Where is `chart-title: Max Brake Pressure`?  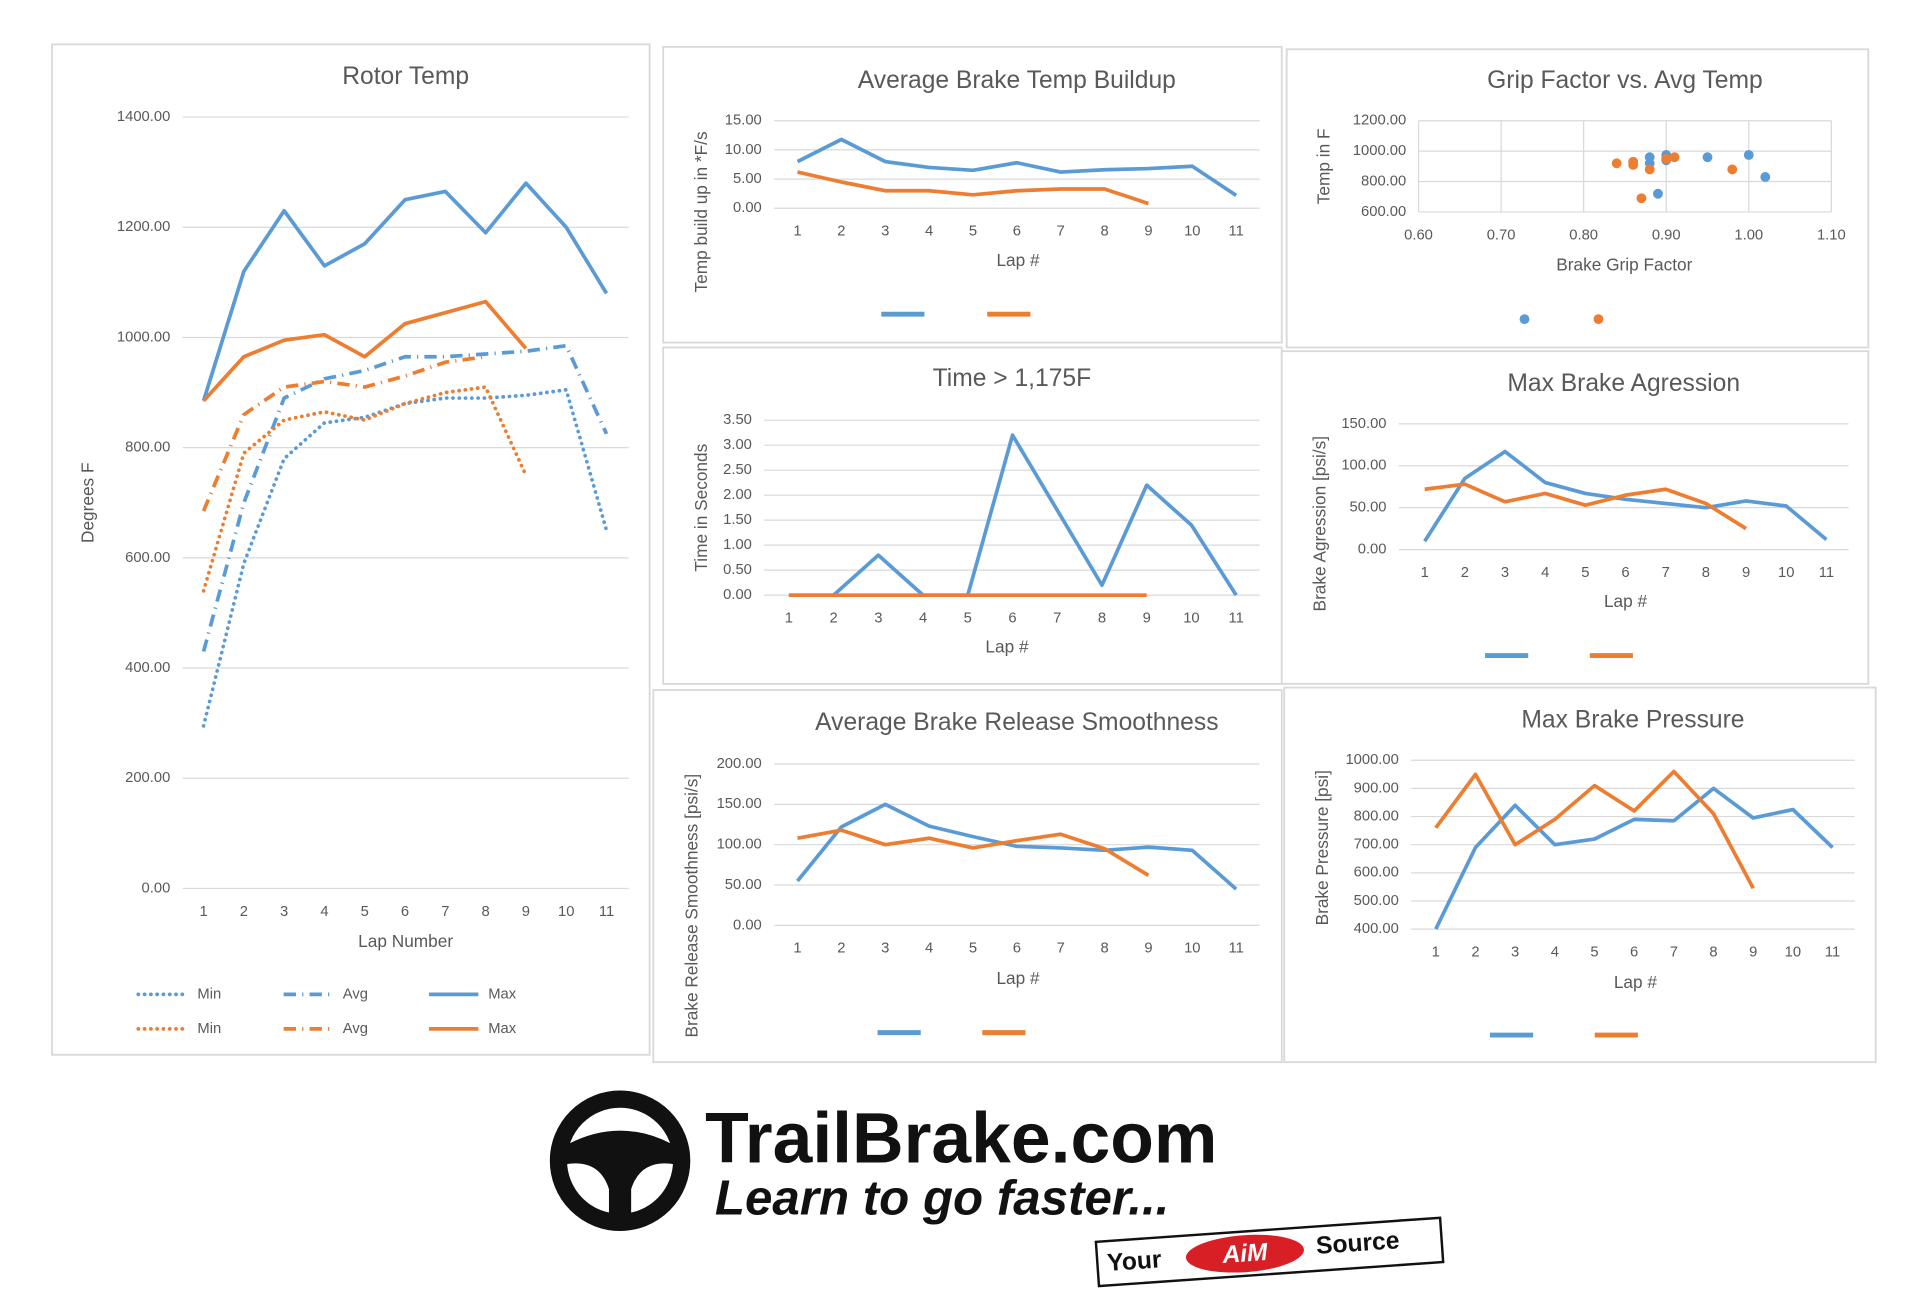 chart-title: Max Brake Pressure is located at coordinates (1632, 719).